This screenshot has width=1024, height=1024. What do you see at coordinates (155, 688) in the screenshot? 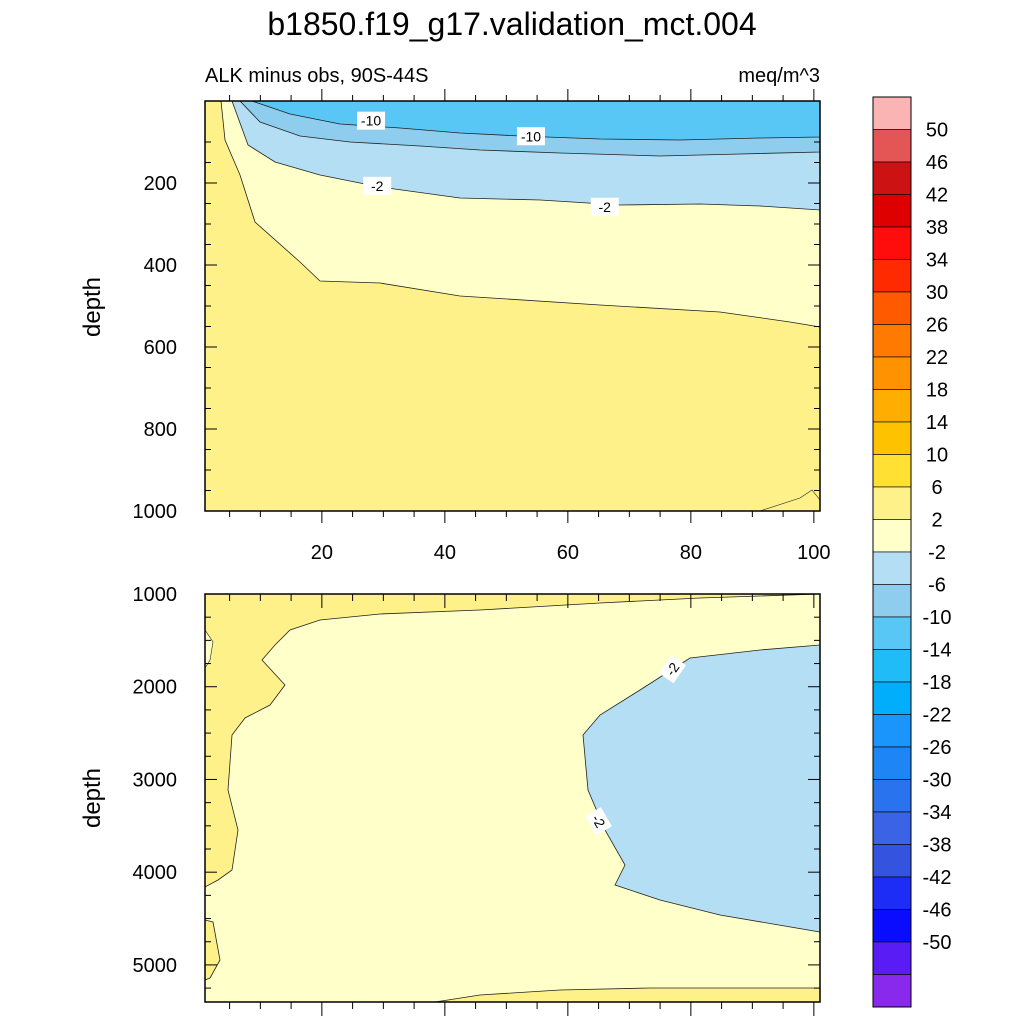
I see `lower-ytick-label: 2000` at bounding box center [155, 688].